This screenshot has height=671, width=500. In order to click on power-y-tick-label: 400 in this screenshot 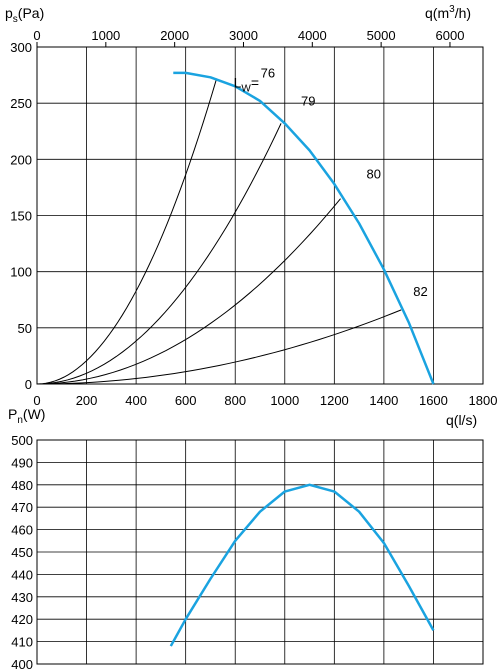, I will do `click(22, 664)`.